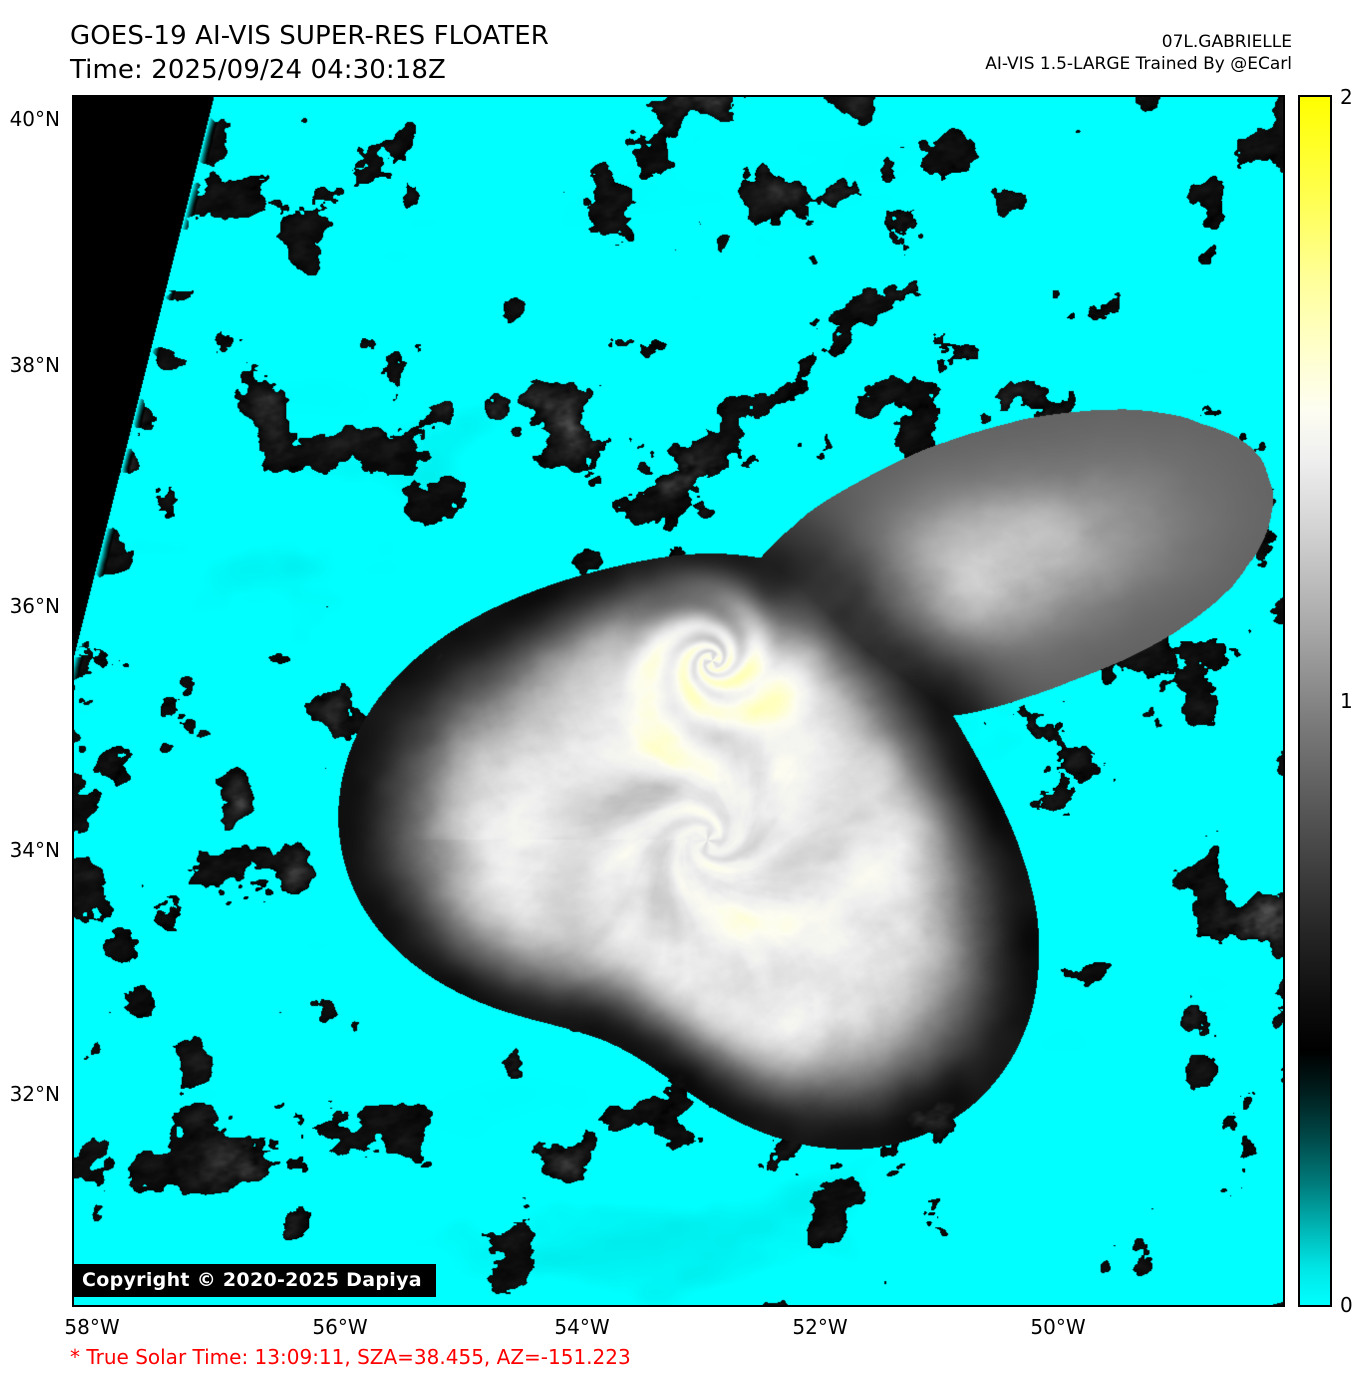  I want to click on latitude-axis: 40°N 38°N 36°N 34°N 32°N, so click(33, 693).